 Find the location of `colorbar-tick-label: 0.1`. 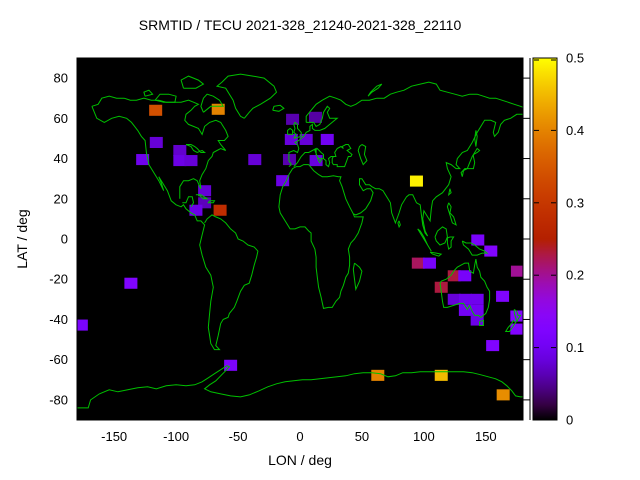

colorbar-tick-label: 0.1 is located at coordinates (575, 347).